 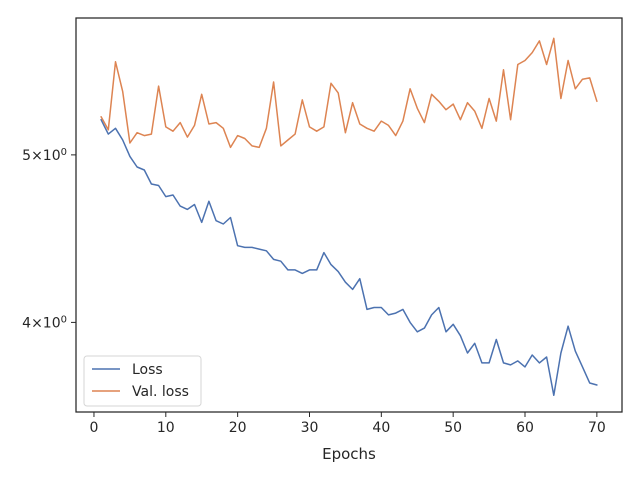 What do you see at coordinates (381, 428) in the screenshot?
I see `x-tick-label: 40` at bounding box center [381, 428].